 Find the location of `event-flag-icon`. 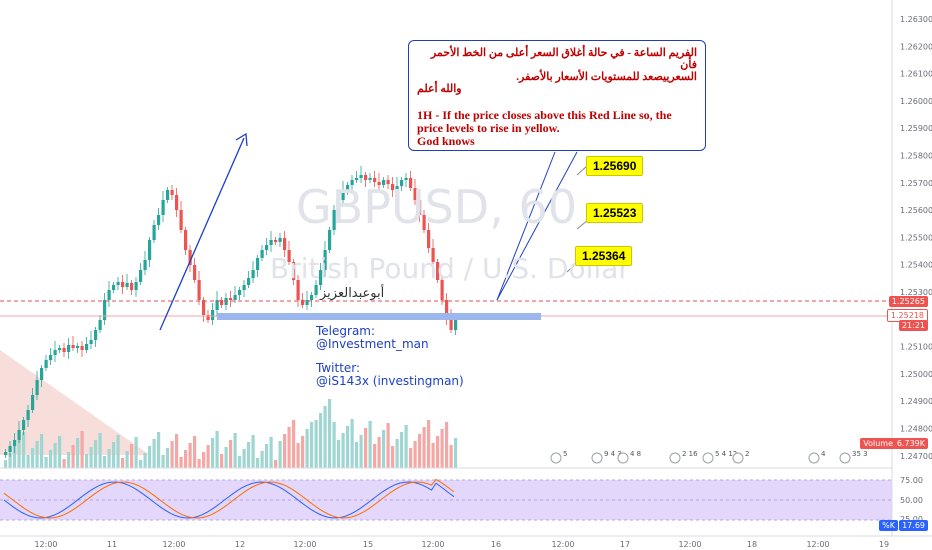

event-flag-icon is located at coordinates (845, 458).